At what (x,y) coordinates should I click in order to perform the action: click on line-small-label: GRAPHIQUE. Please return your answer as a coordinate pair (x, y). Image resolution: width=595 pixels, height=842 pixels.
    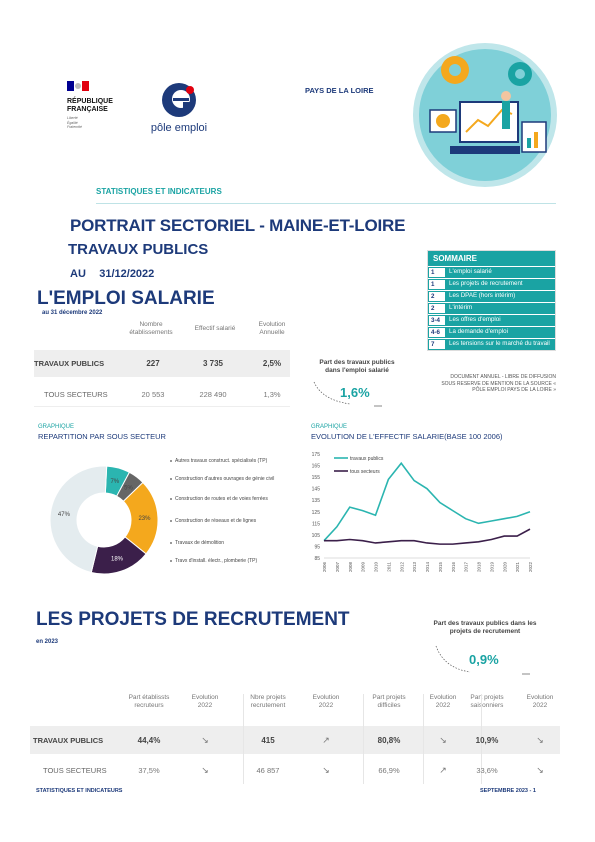
    Looking at the image, I should click on (329, 427).